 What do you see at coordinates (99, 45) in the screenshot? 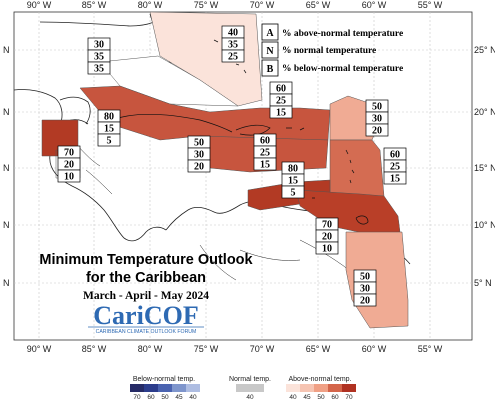
I see `prob-above-cuba-west: 30` at bounding box center [99, 45].